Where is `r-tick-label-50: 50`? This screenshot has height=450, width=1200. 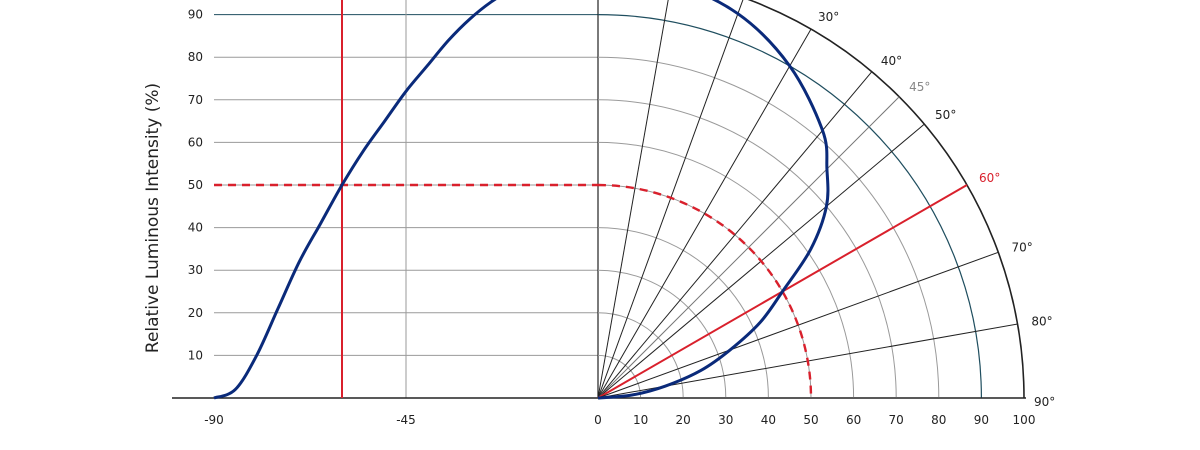 r-tick-label-50: 50 is located at coordinates (810, 420).